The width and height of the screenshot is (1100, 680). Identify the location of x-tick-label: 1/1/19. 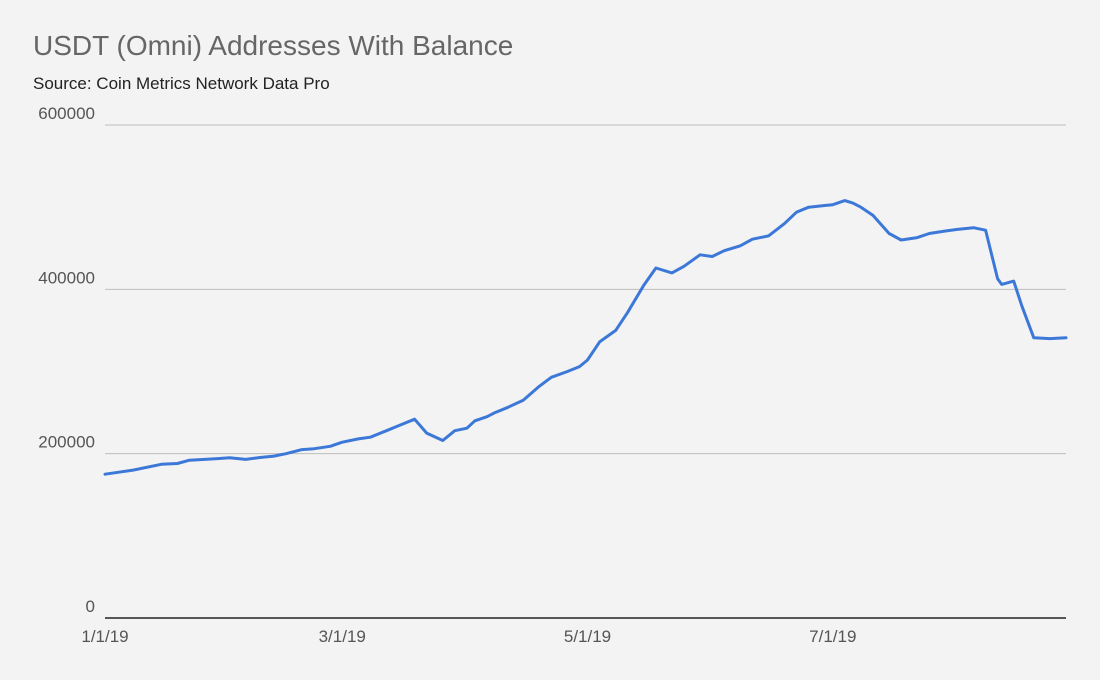
(104, 636).